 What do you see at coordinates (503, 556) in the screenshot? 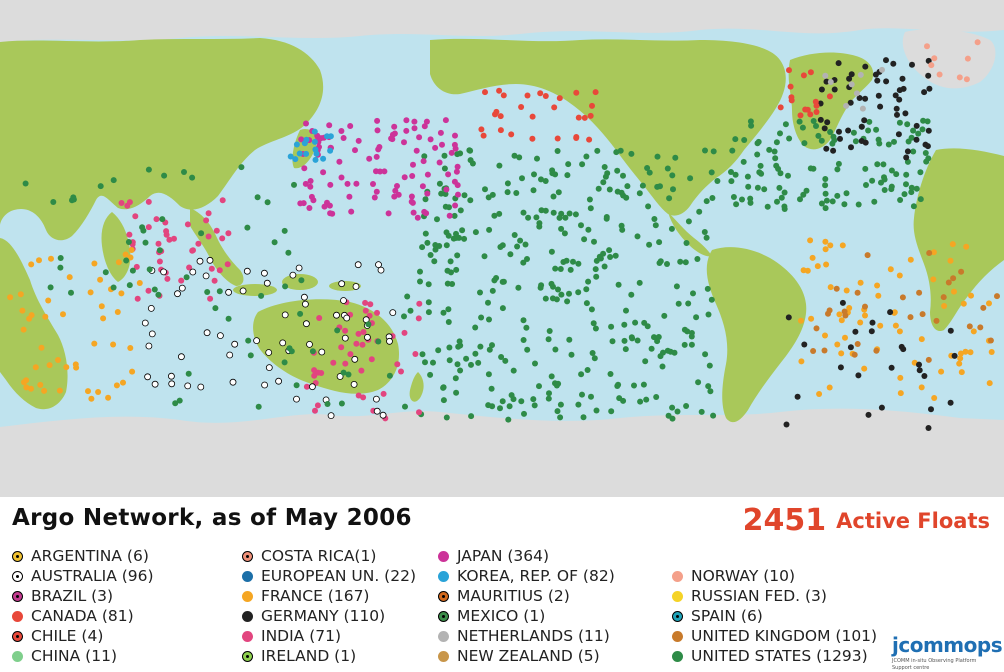
I see `legend-label: JAPAN (364)` at bounding box center [503, 556].